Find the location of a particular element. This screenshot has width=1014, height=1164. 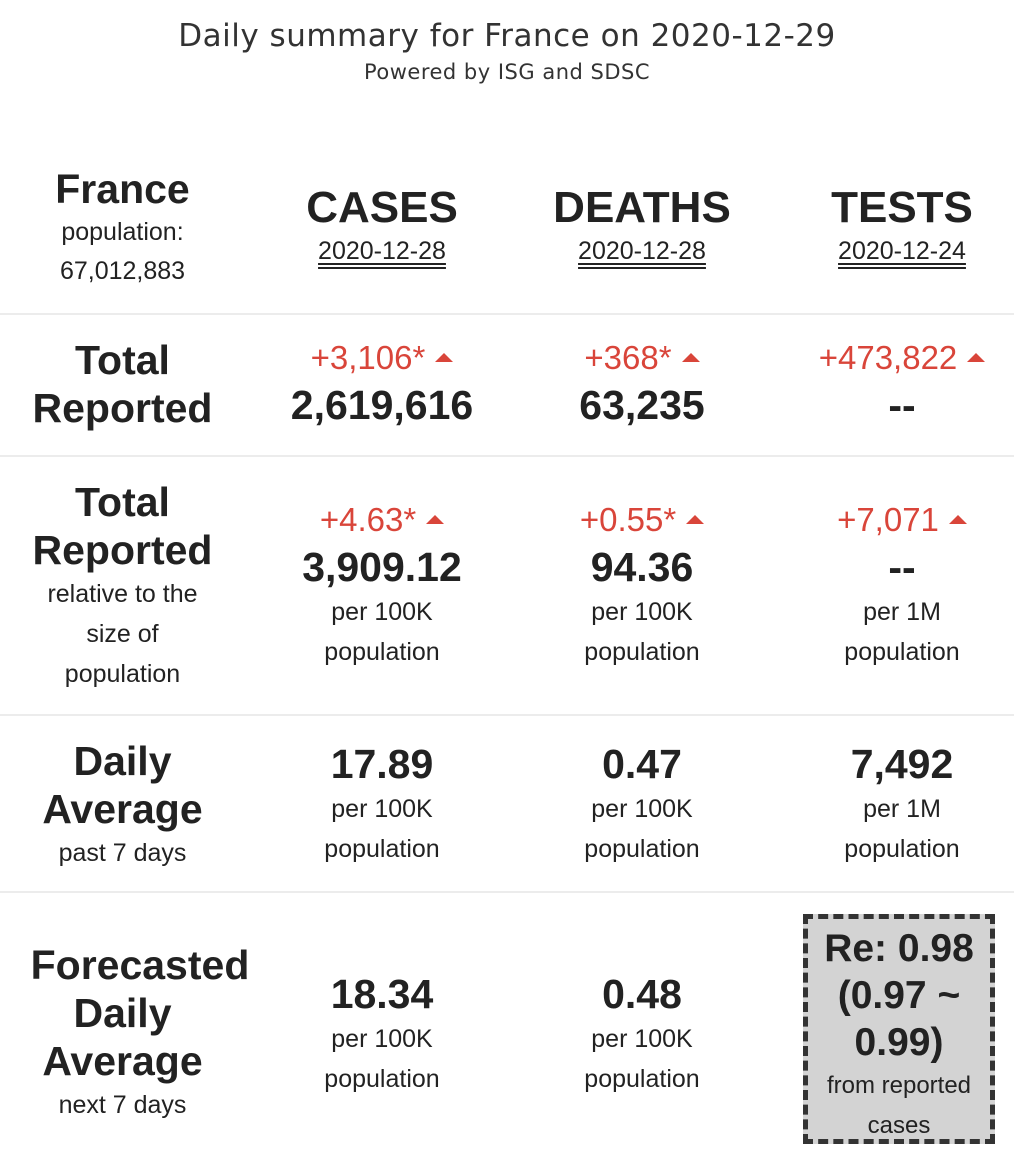

deaths-average-cell: 0.47 per 100K population is located at coordinates (642, 804).